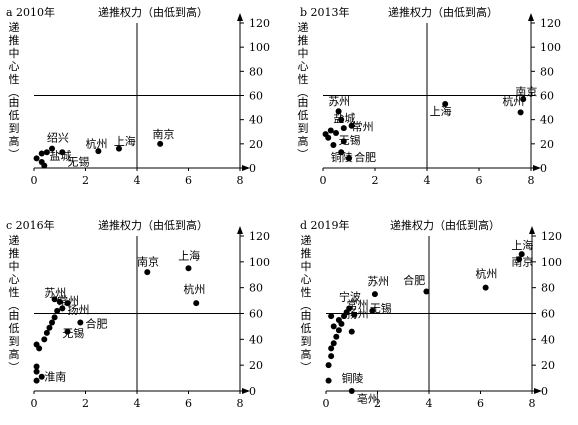 This screenshot has width=578, height=425. Describe the element at coordinates (544, 391) in the screenshot. I see `y-tick-label: 0` at that location.